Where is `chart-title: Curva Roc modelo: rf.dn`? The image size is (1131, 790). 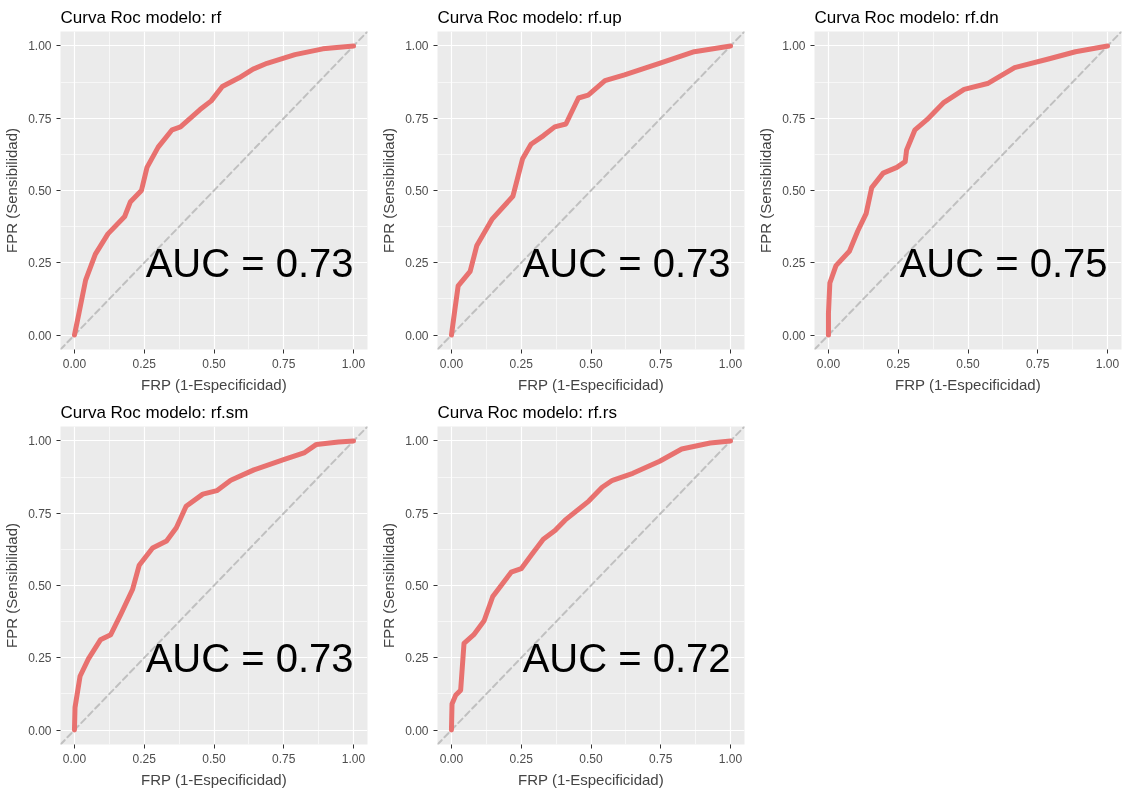
chart-title: Curva Roc modelo: rf.dn is located at coordinates (906, 17).